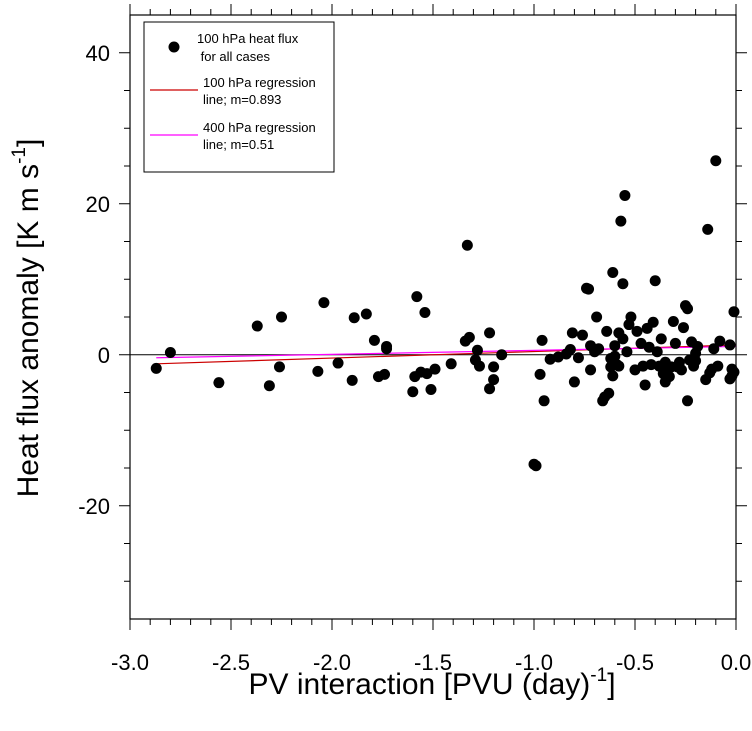 The height and width of the screenshot is (731, 752). What do you see at coordinates (431, 683) in the screenshot?
I see `x-axis-title: PV interaction [PVU (day)-1]` at bounding box center [431, 683].